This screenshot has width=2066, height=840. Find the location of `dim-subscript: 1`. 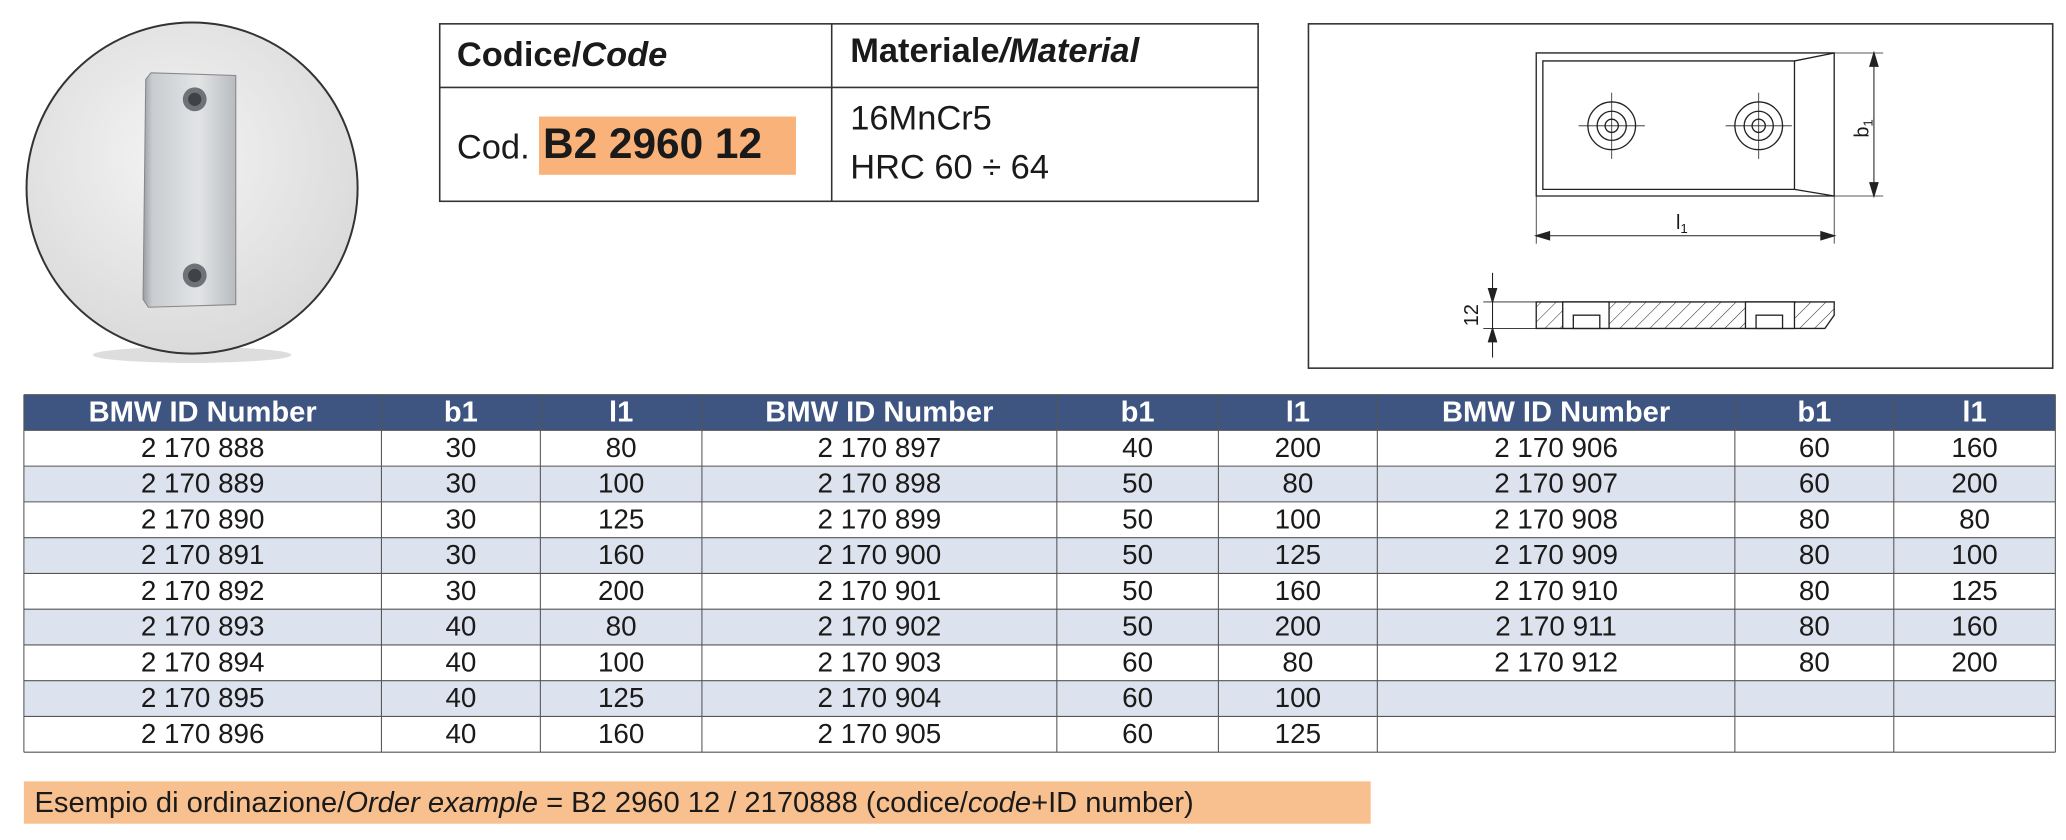

dim-subscript: 1 is located at coordinates (1683, 228).